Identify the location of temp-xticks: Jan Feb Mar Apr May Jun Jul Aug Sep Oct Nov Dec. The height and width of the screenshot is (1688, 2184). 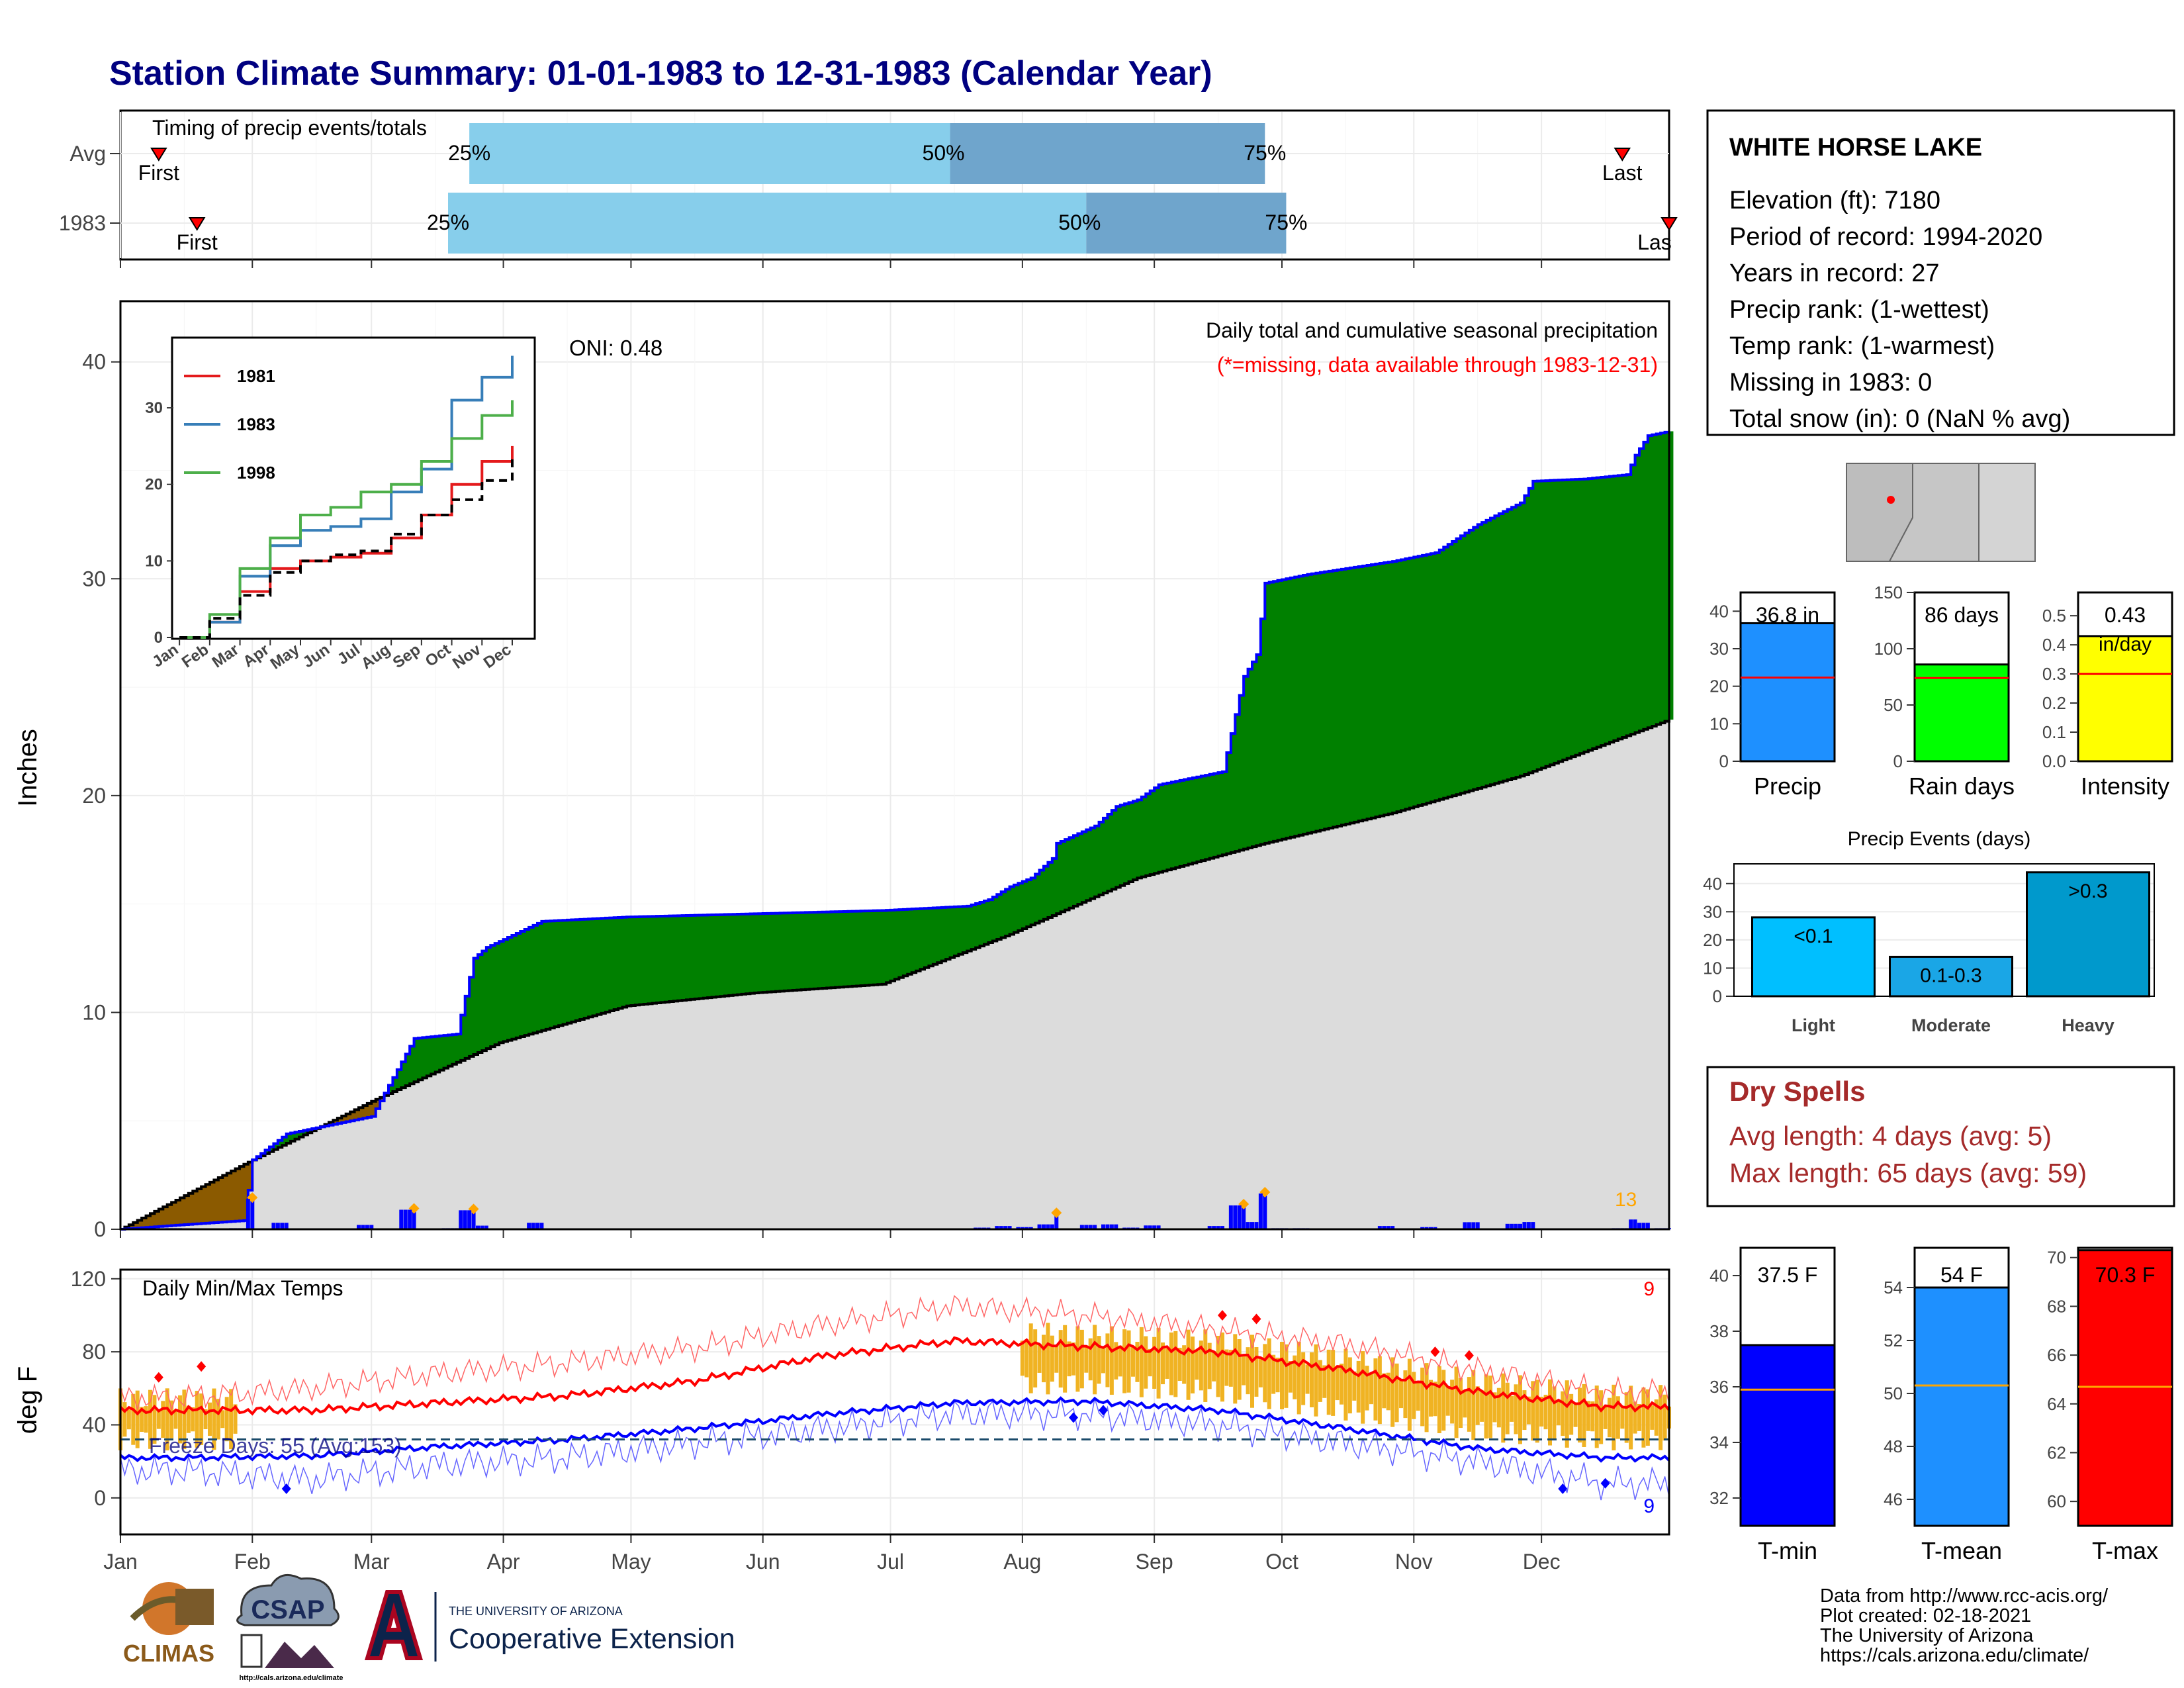
(832, 1553).